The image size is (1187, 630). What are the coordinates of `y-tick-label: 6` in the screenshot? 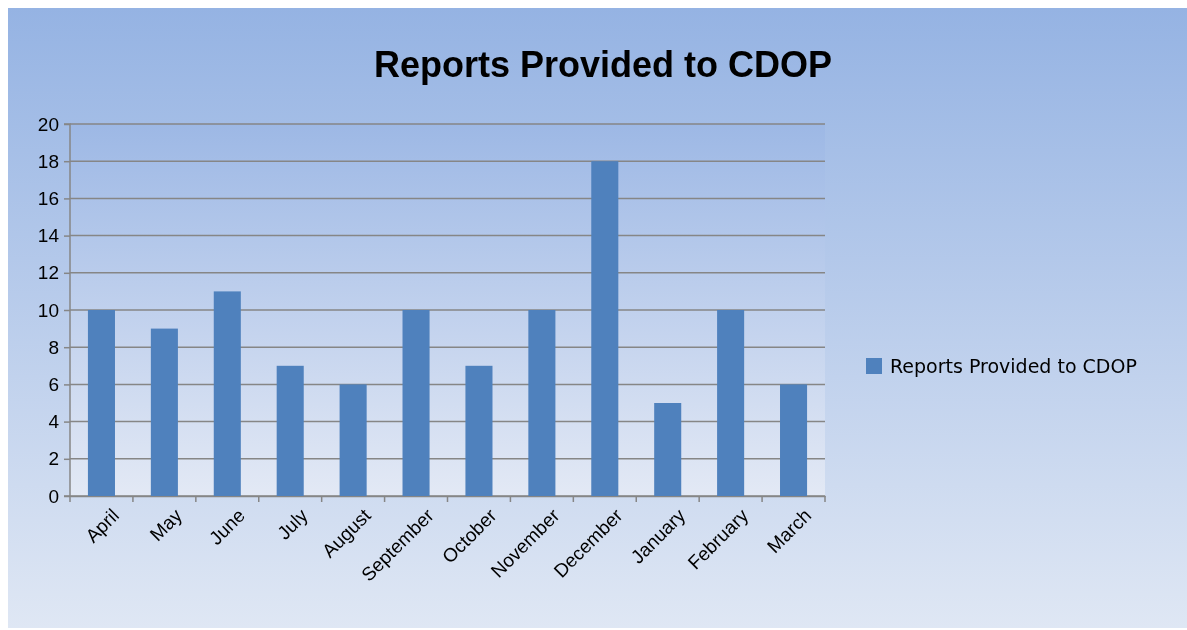 It's located at (53, 384).